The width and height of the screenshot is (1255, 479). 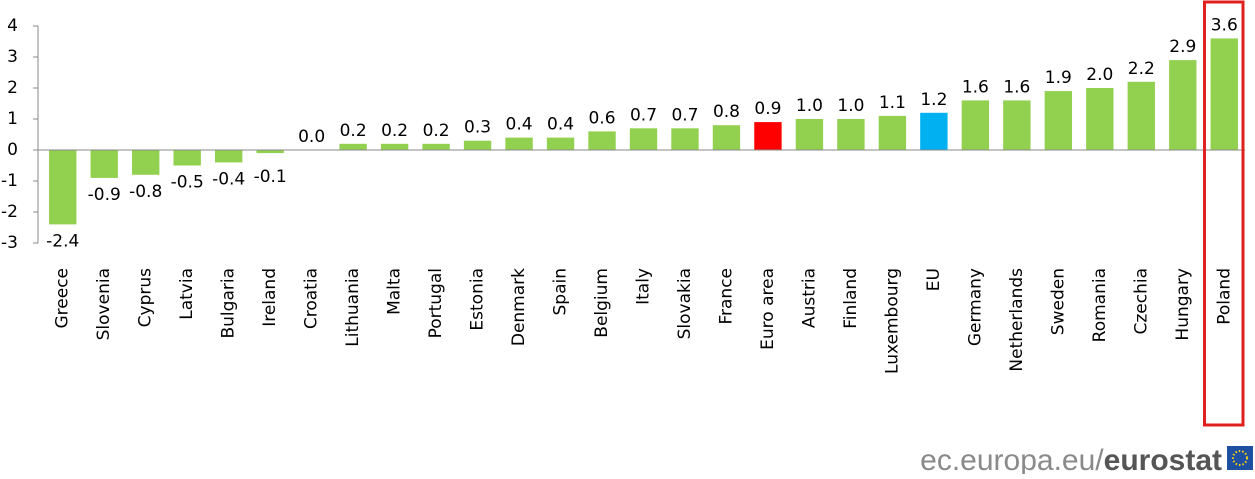 I want to click on x-tick-label: Poland, so click(x=1224, y=296).